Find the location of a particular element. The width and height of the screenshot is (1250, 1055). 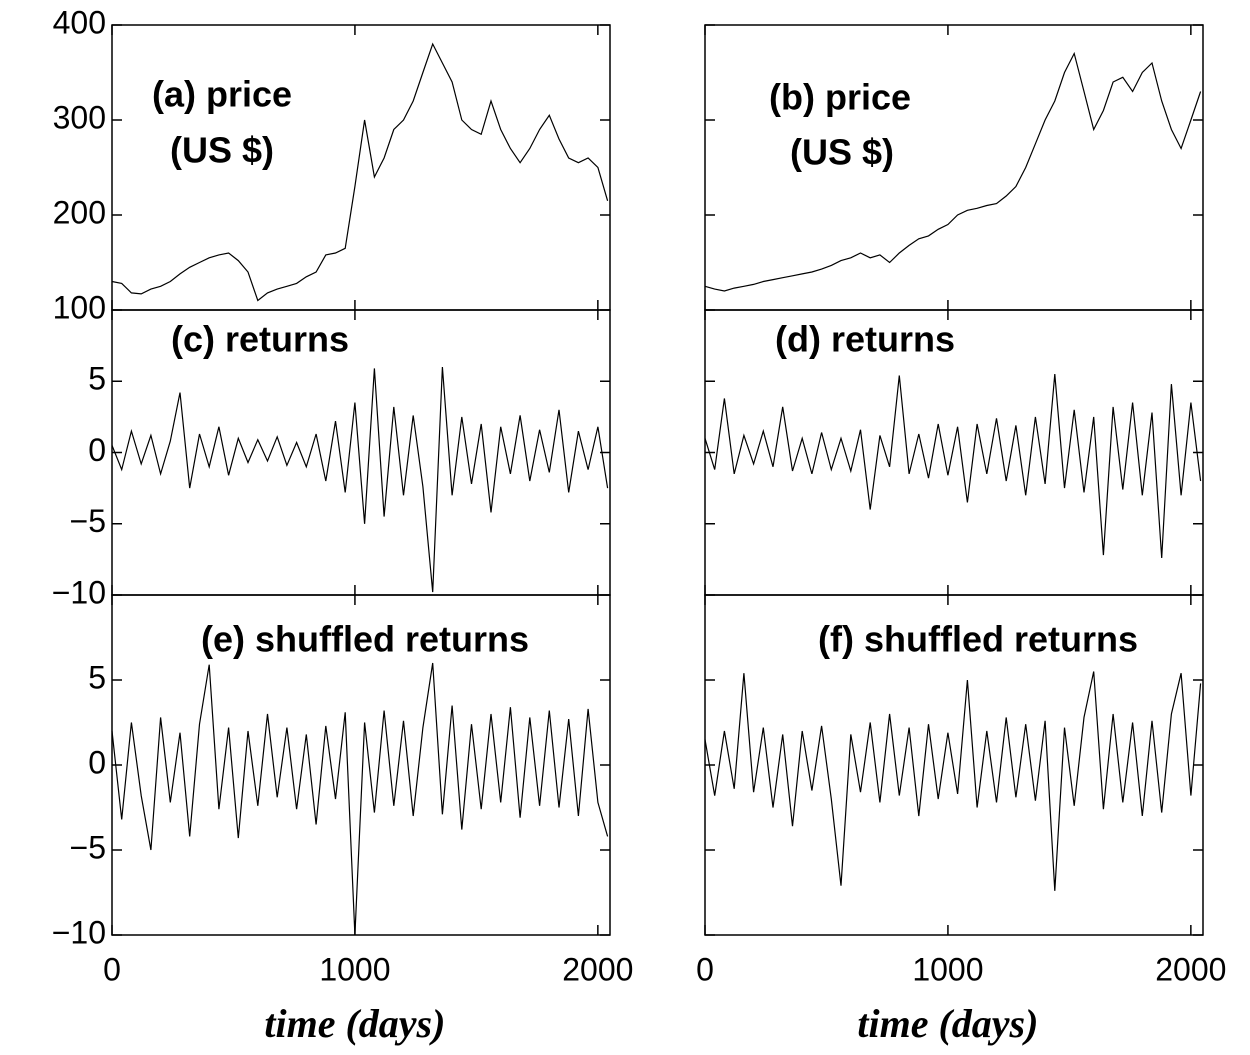

y-tick-label: 200 is located at coordinates (79, 212).